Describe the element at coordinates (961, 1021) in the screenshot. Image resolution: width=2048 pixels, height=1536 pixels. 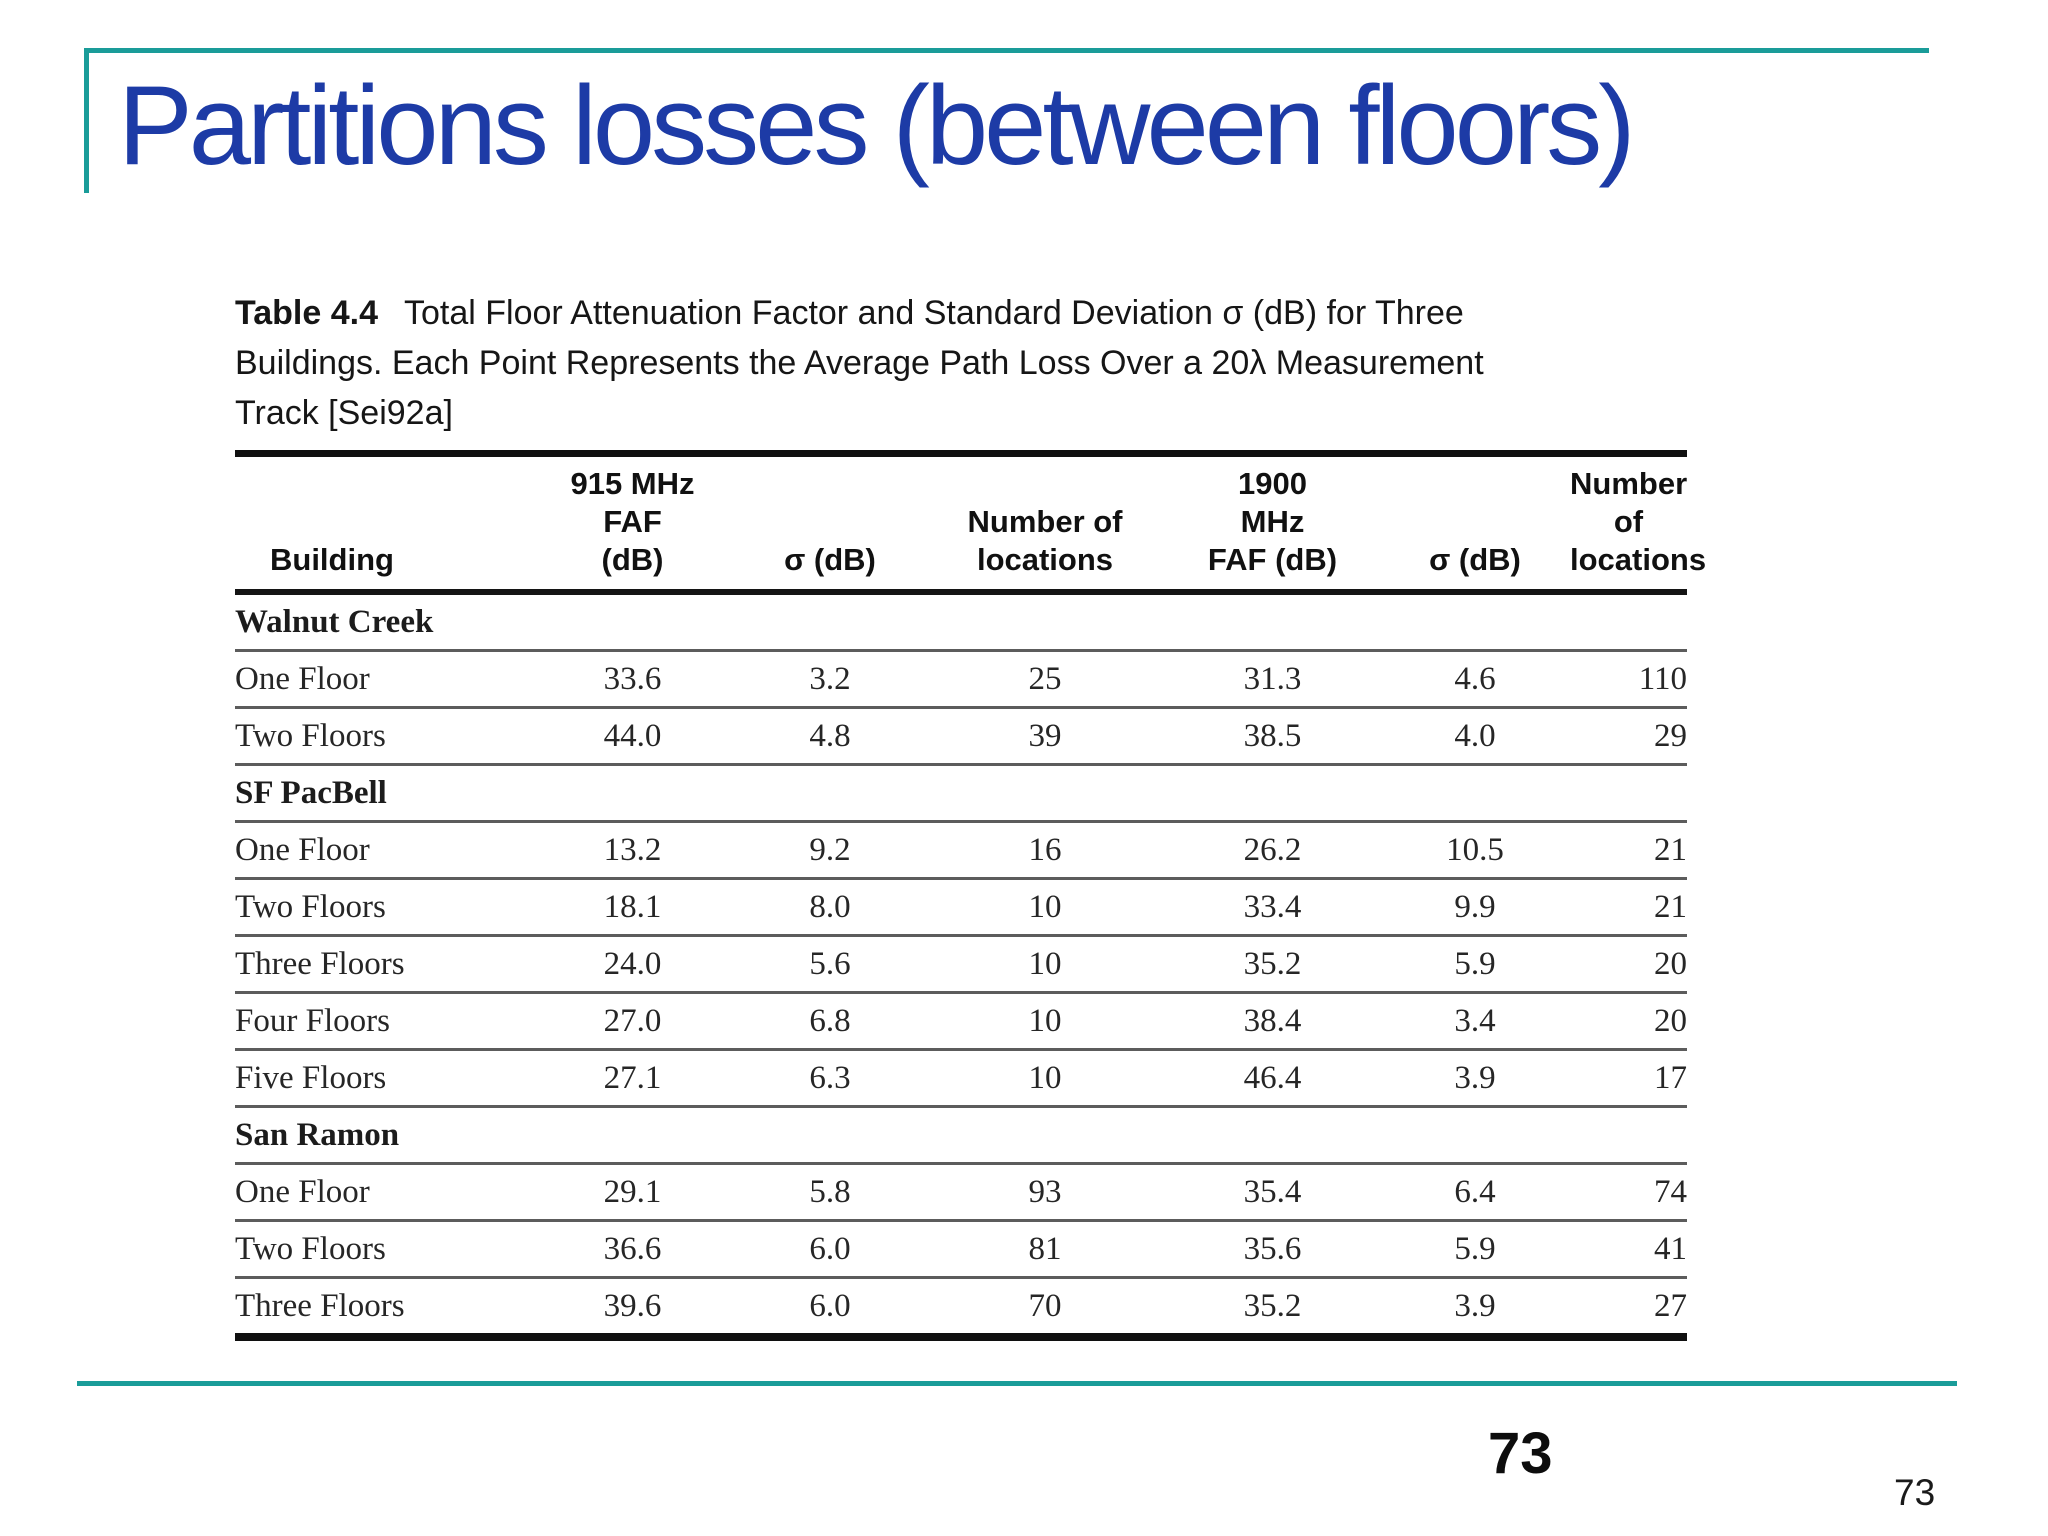
I see `table-row: Four Floors 27.0 6.8 10 38.4 3.4 20` at that location.